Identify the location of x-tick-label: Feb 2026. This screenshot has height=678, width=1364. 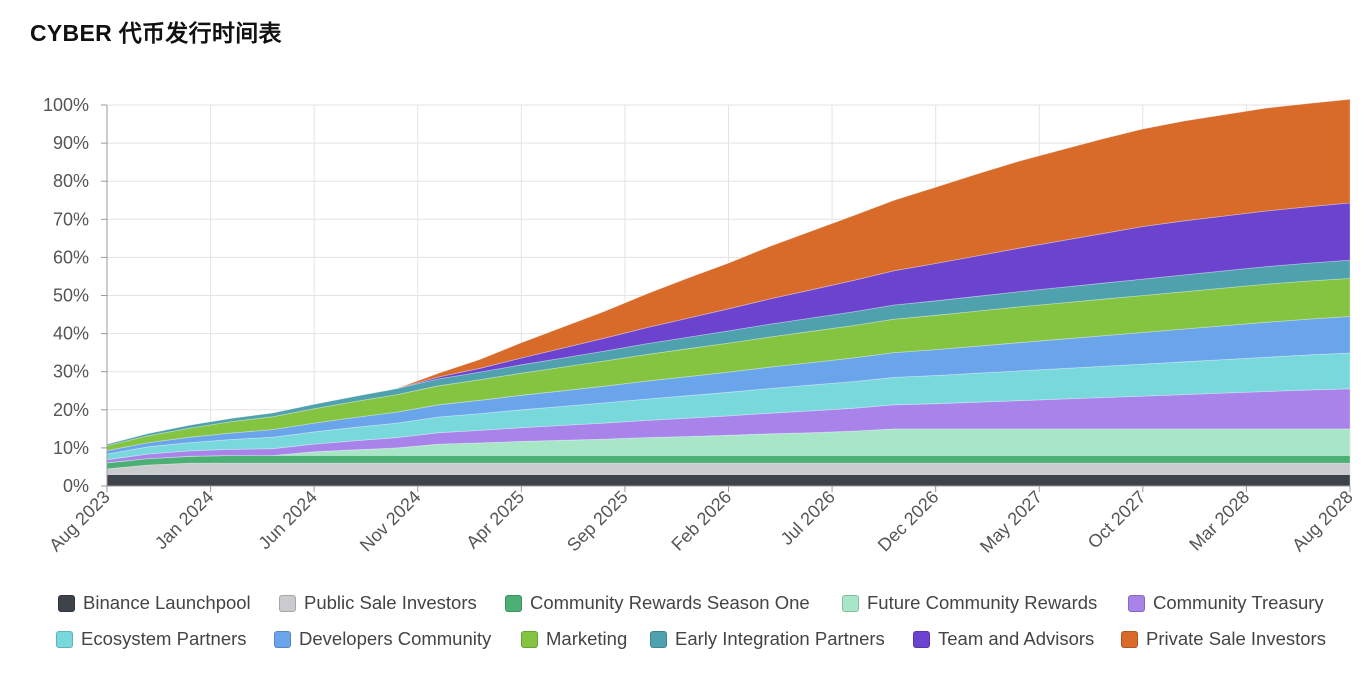
(701, 521).